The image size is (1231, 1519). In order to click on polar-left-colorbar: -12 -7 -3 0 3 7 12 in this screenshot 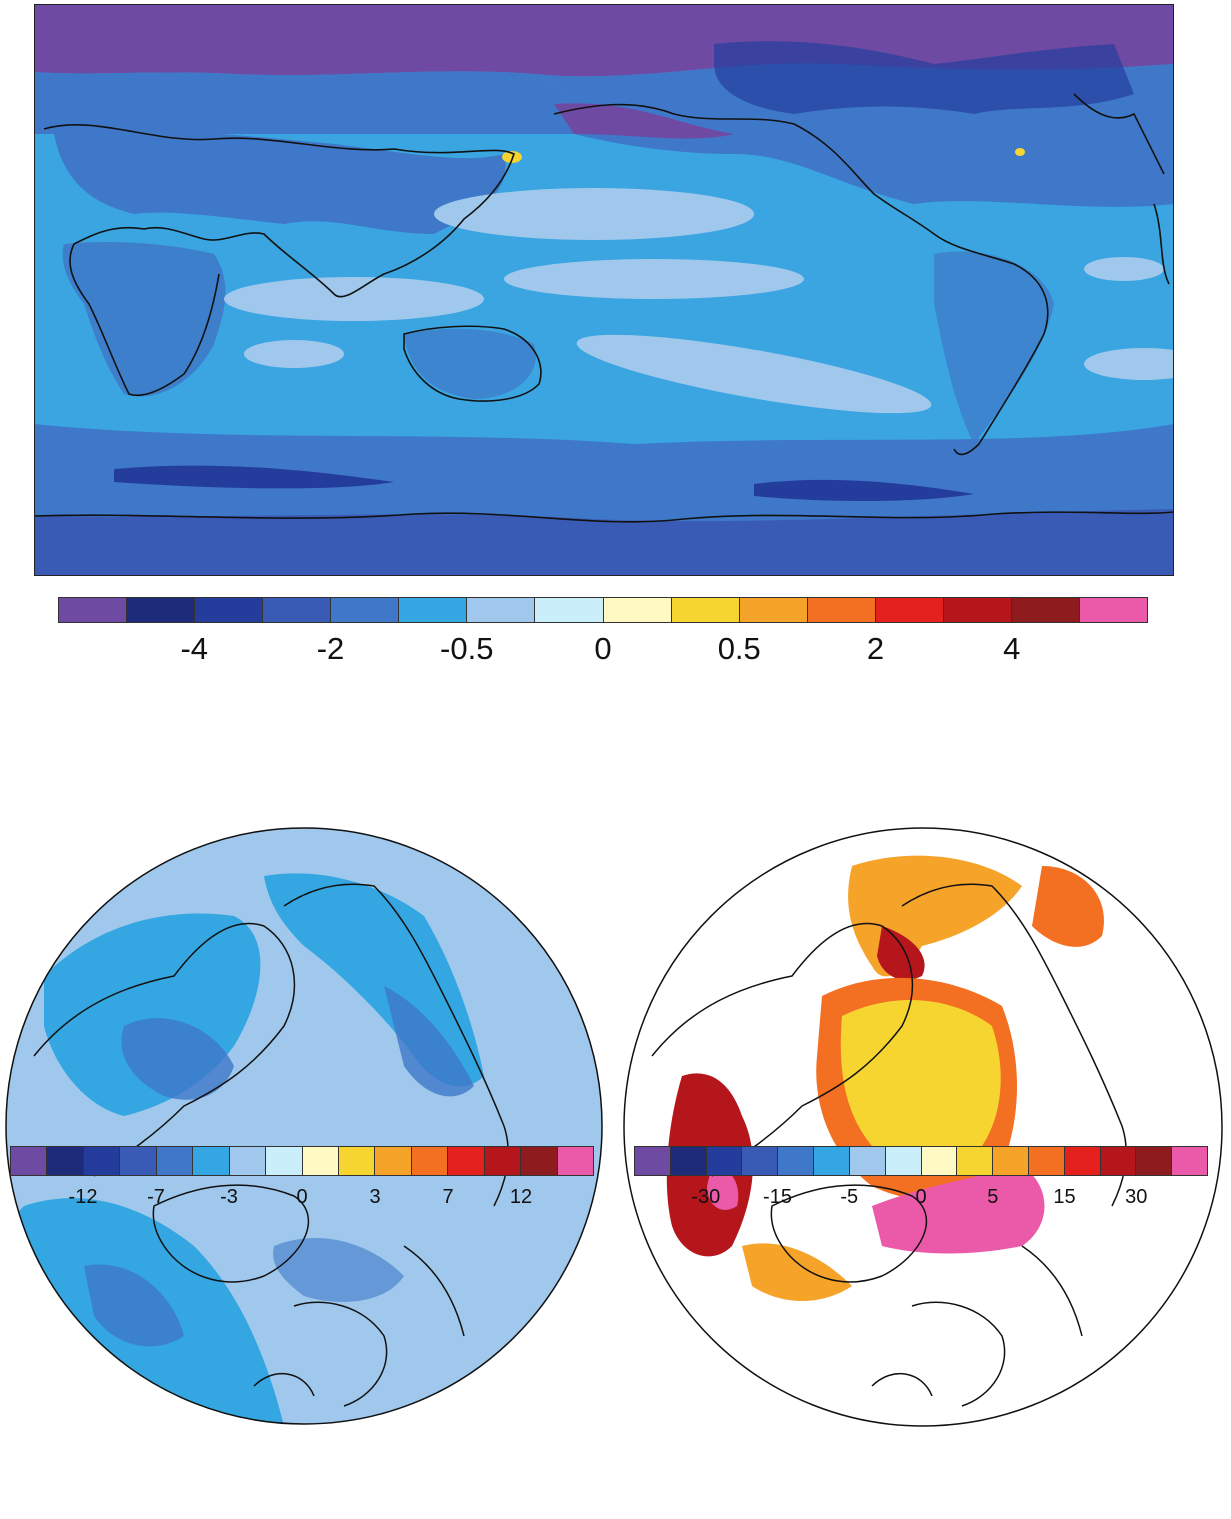, I will do `click(302, 1177)`.